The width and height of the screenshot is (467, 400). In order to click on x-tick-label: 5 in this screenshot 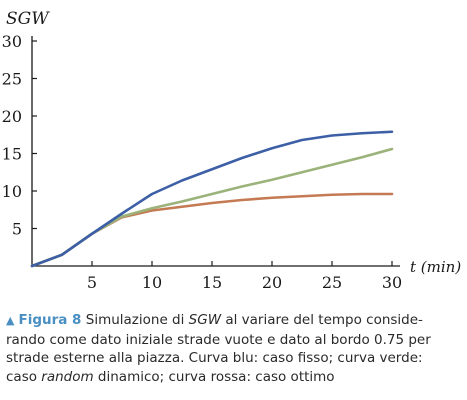, I will do `click(92, 282)`.